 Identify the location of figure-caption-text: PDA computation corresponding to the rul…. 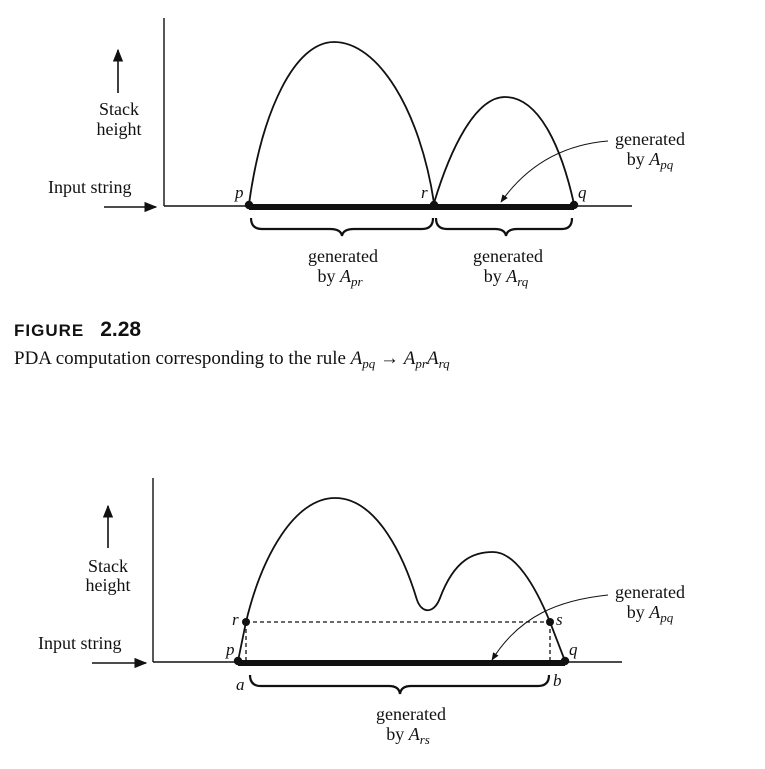
(232, 360).